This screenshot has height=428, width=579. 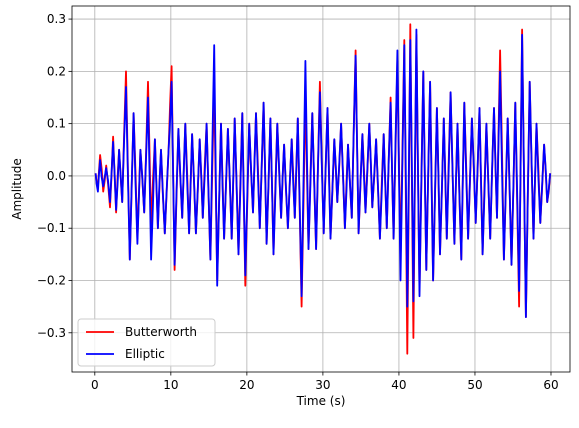 I want to click on x-tick-label: 20, so click(x=246, y=385).